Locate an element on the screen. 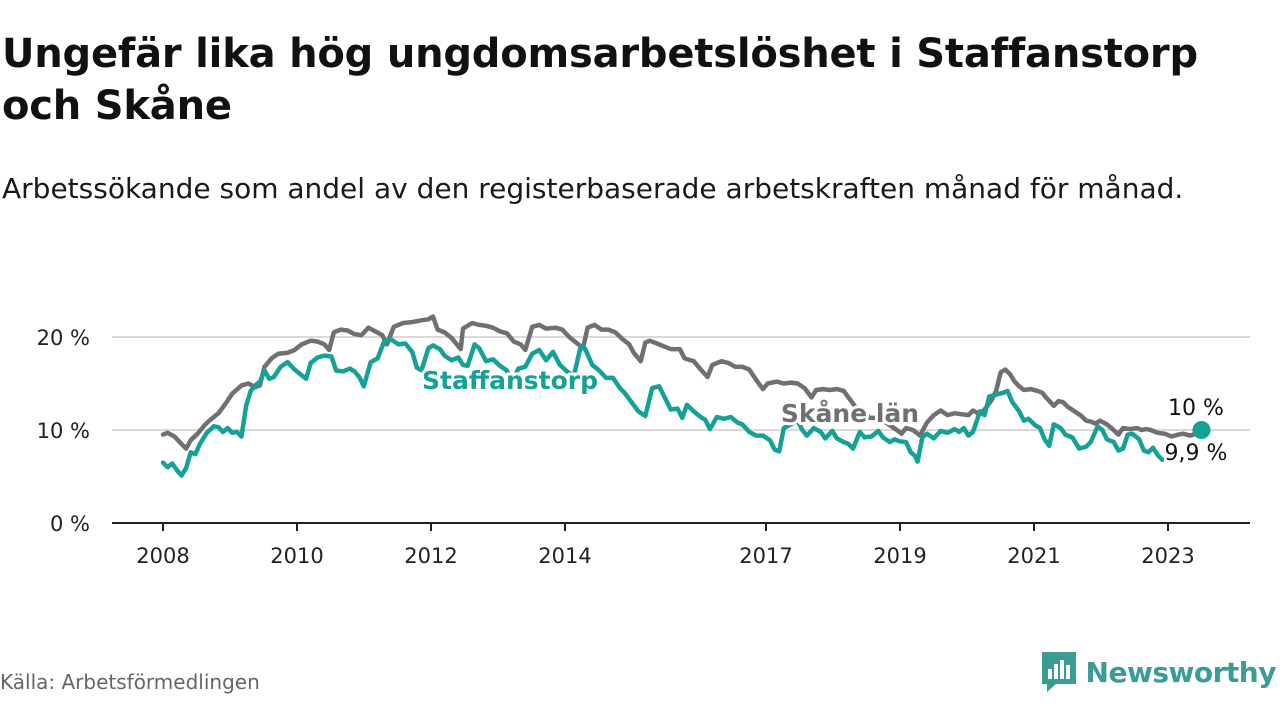  y-tick-label: 10 % is located at coordinates (63, 431).